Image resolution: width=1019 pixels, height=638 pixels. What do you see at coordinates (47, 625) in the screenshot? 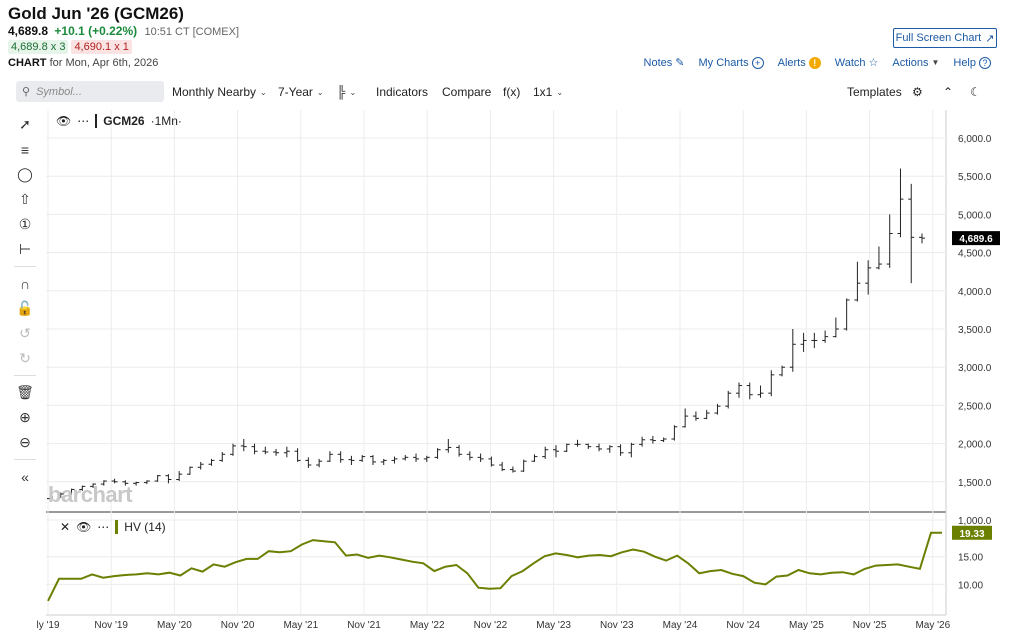
I see `x-tick-label: ly '19` at bounding box center [47, 625].